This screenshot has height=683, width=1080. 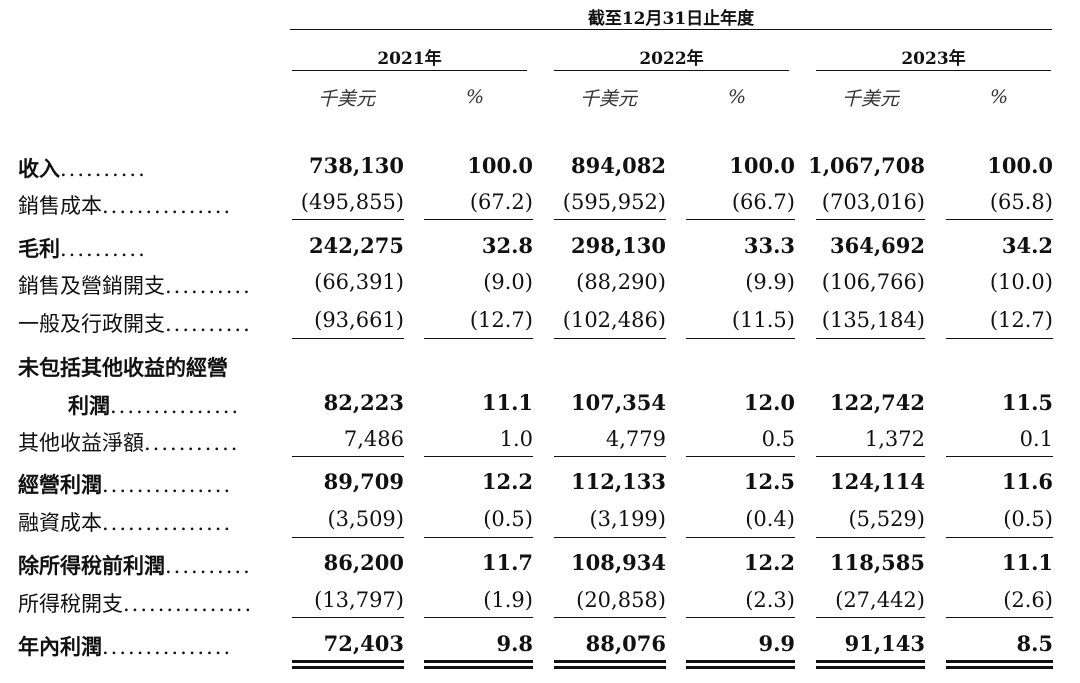 I want to click on row-label: 未包括其他收益的經營, so click(x=123, y=367).